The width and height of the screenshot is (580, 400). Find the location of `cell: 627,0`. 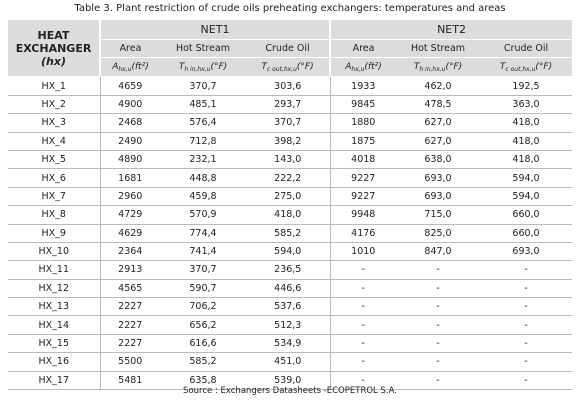

cell: 627,0 is located at coordinates (438, 123).